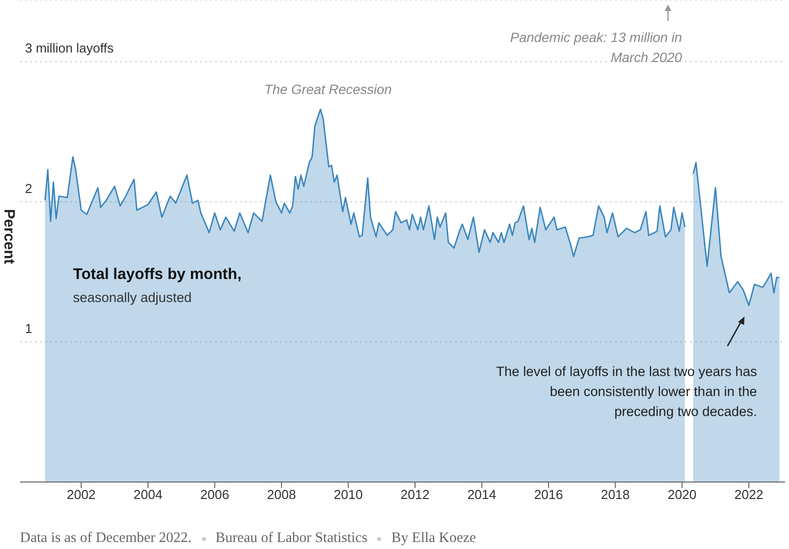 The width and height of the screenshot is (789, 549). What do you see at coordinates (481, 494) in the screenshot?
I see `x-tick-label: 2014` at bounding box center [481, 494].